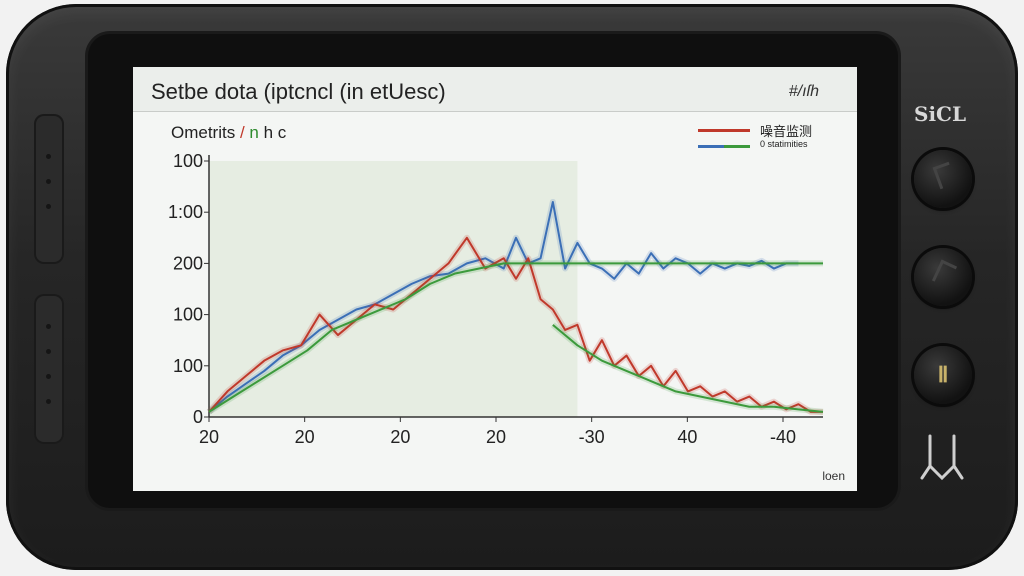 The width and height of the screenshot is (1024, 576). What do you see at coordinates (783, 437) in the screenshot?
I see `x-tick-label: -40` at bounding box center [783, 437].